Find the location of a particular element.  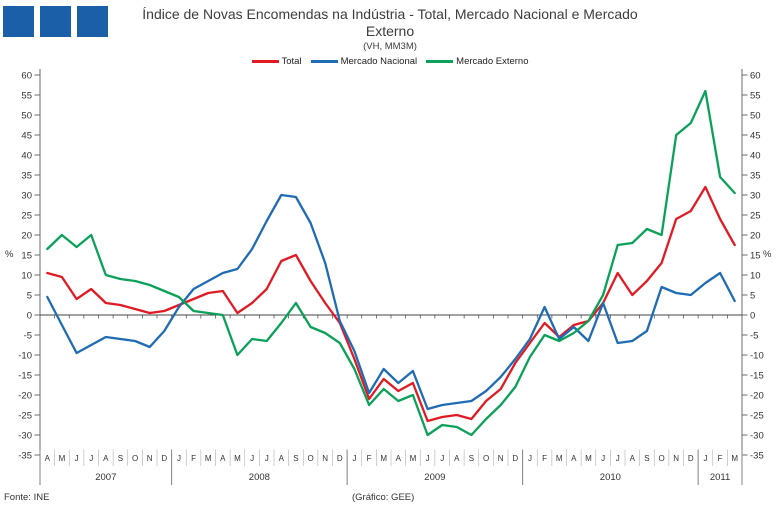

svg-text: 2009 is located at coordinates (434, 477).